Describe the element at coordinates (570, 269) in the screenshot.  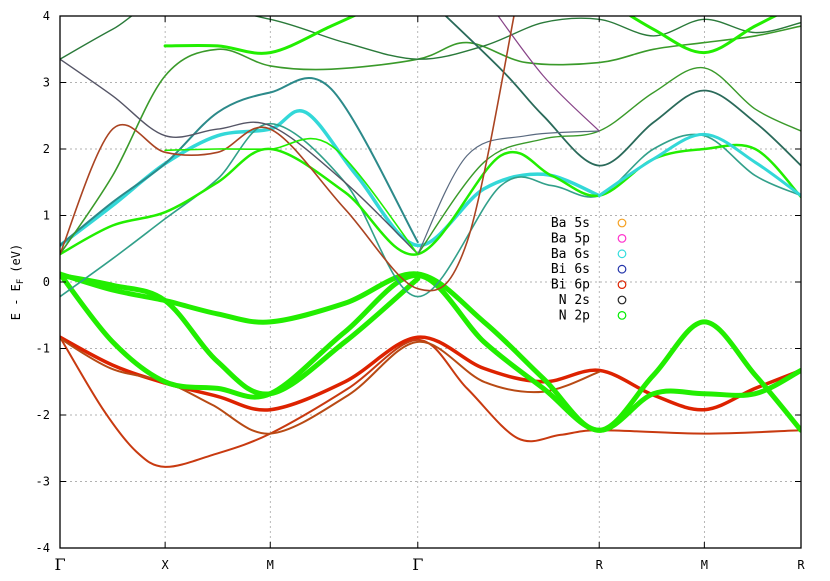
I see `legend-label: Bi 6s` at that location.